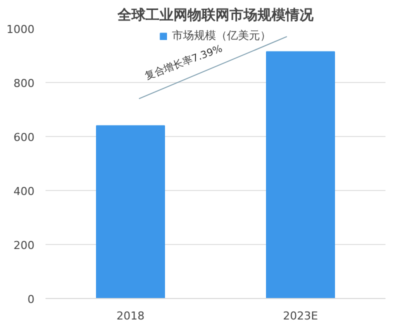  I want to click on y-tick-label: 400, so click(24, 191).